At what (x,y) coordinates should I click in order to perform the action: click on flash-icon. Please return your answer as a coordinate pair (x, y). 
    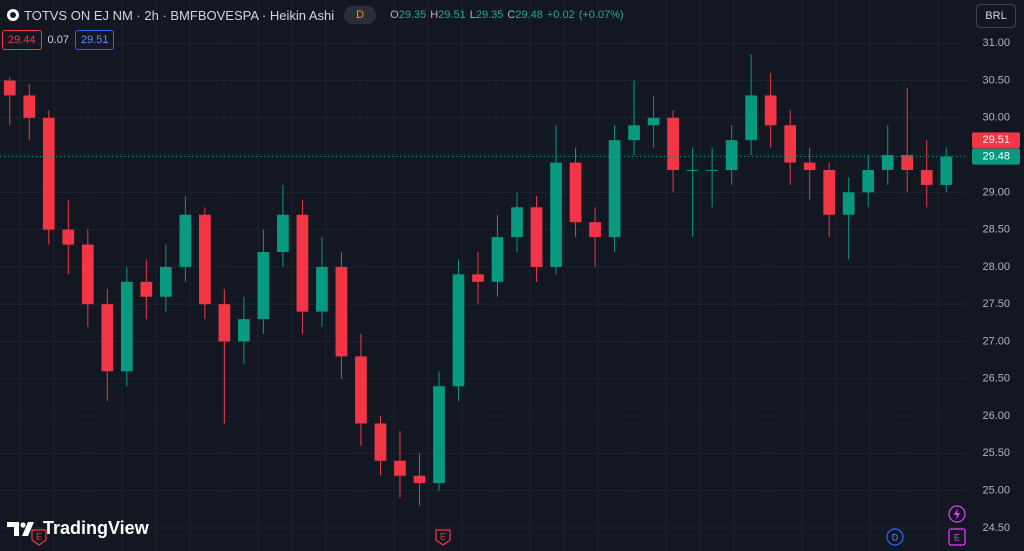
    Looking at the image, I should click on (957, 514).